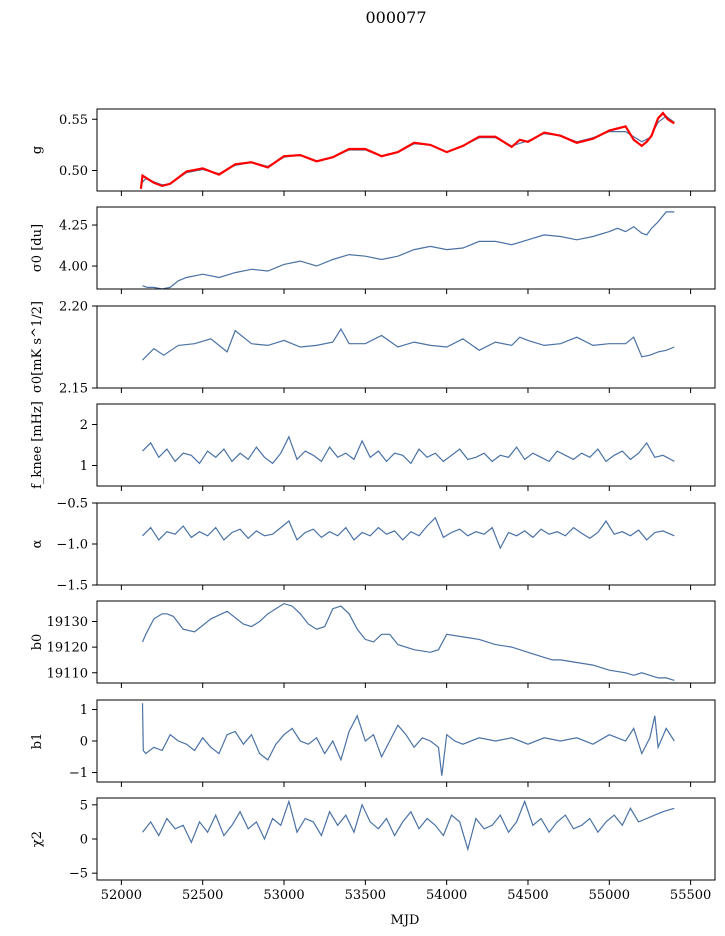 Image resolution: width=725 pixels, height=936 pixels. What do you see at coordinates (690, 895) in the screenshot?
I see `x-tick-label: 55500` at bounding box center [690, 895].